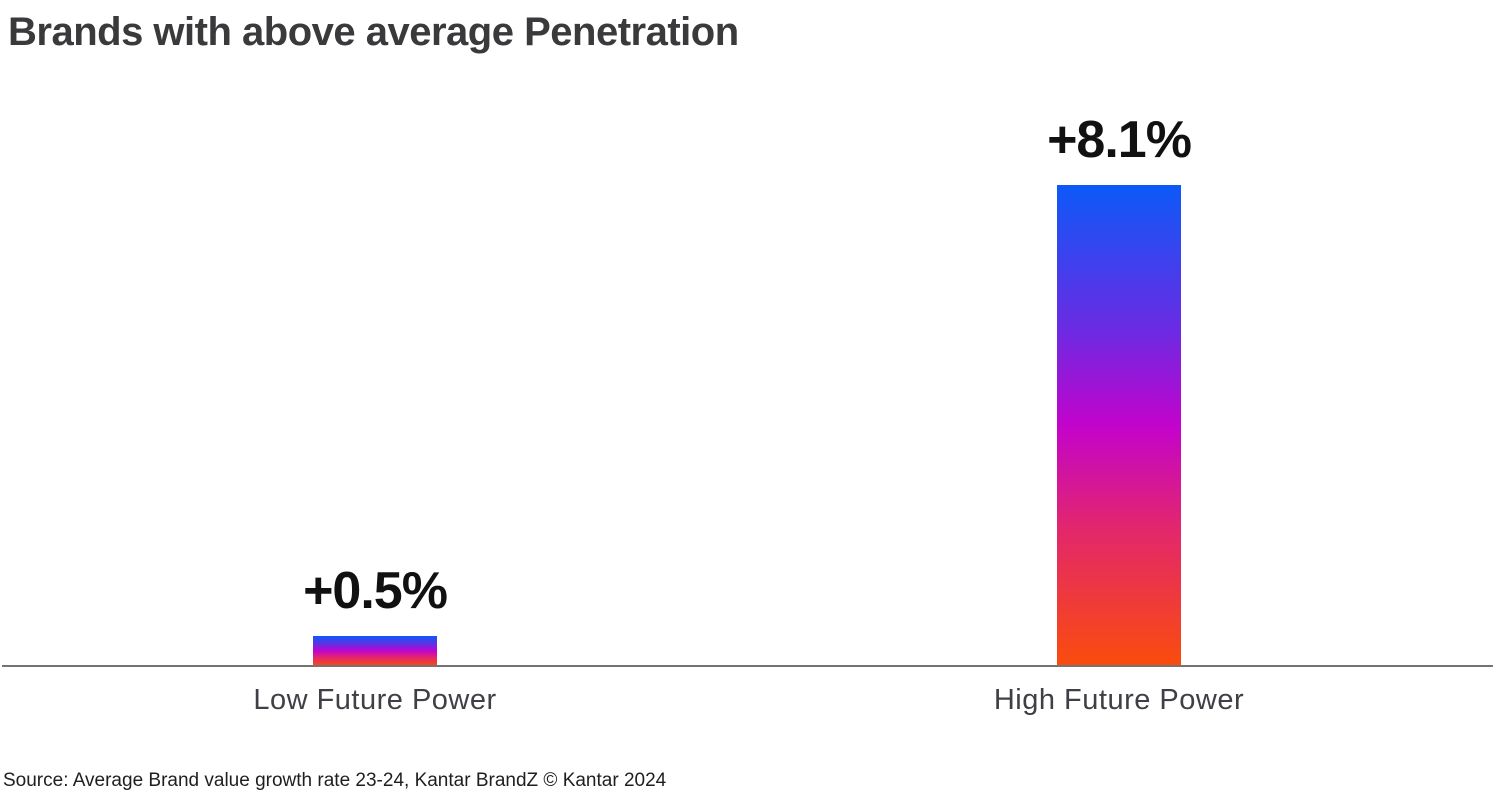 This screenshot has height=800, width=1500. I want to click on category-label-high-future-power: High Future Power, so click(1119, 700).